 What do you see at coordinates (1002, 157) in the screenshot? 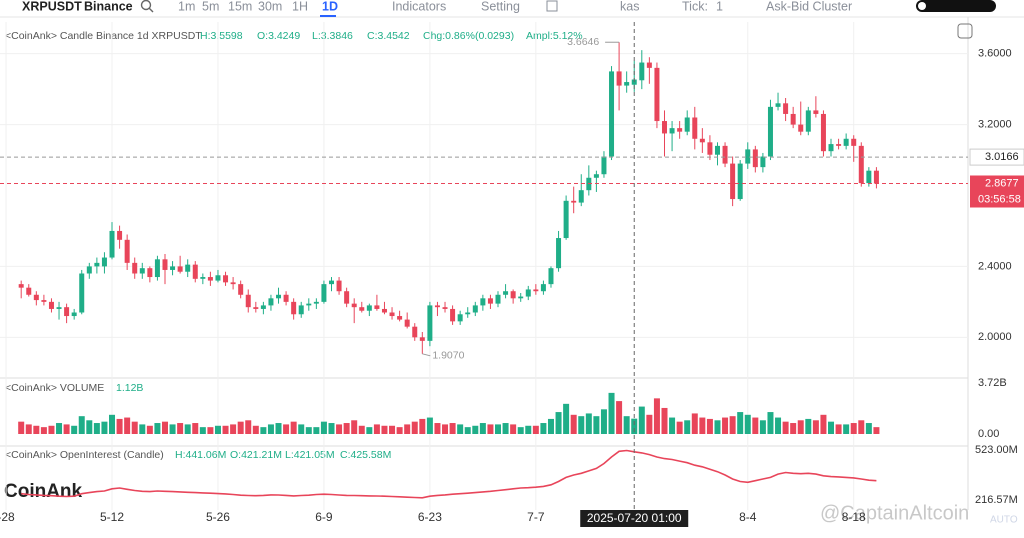
I see `ref-price-label: 3.0166` at bounding box center [1002, 157].